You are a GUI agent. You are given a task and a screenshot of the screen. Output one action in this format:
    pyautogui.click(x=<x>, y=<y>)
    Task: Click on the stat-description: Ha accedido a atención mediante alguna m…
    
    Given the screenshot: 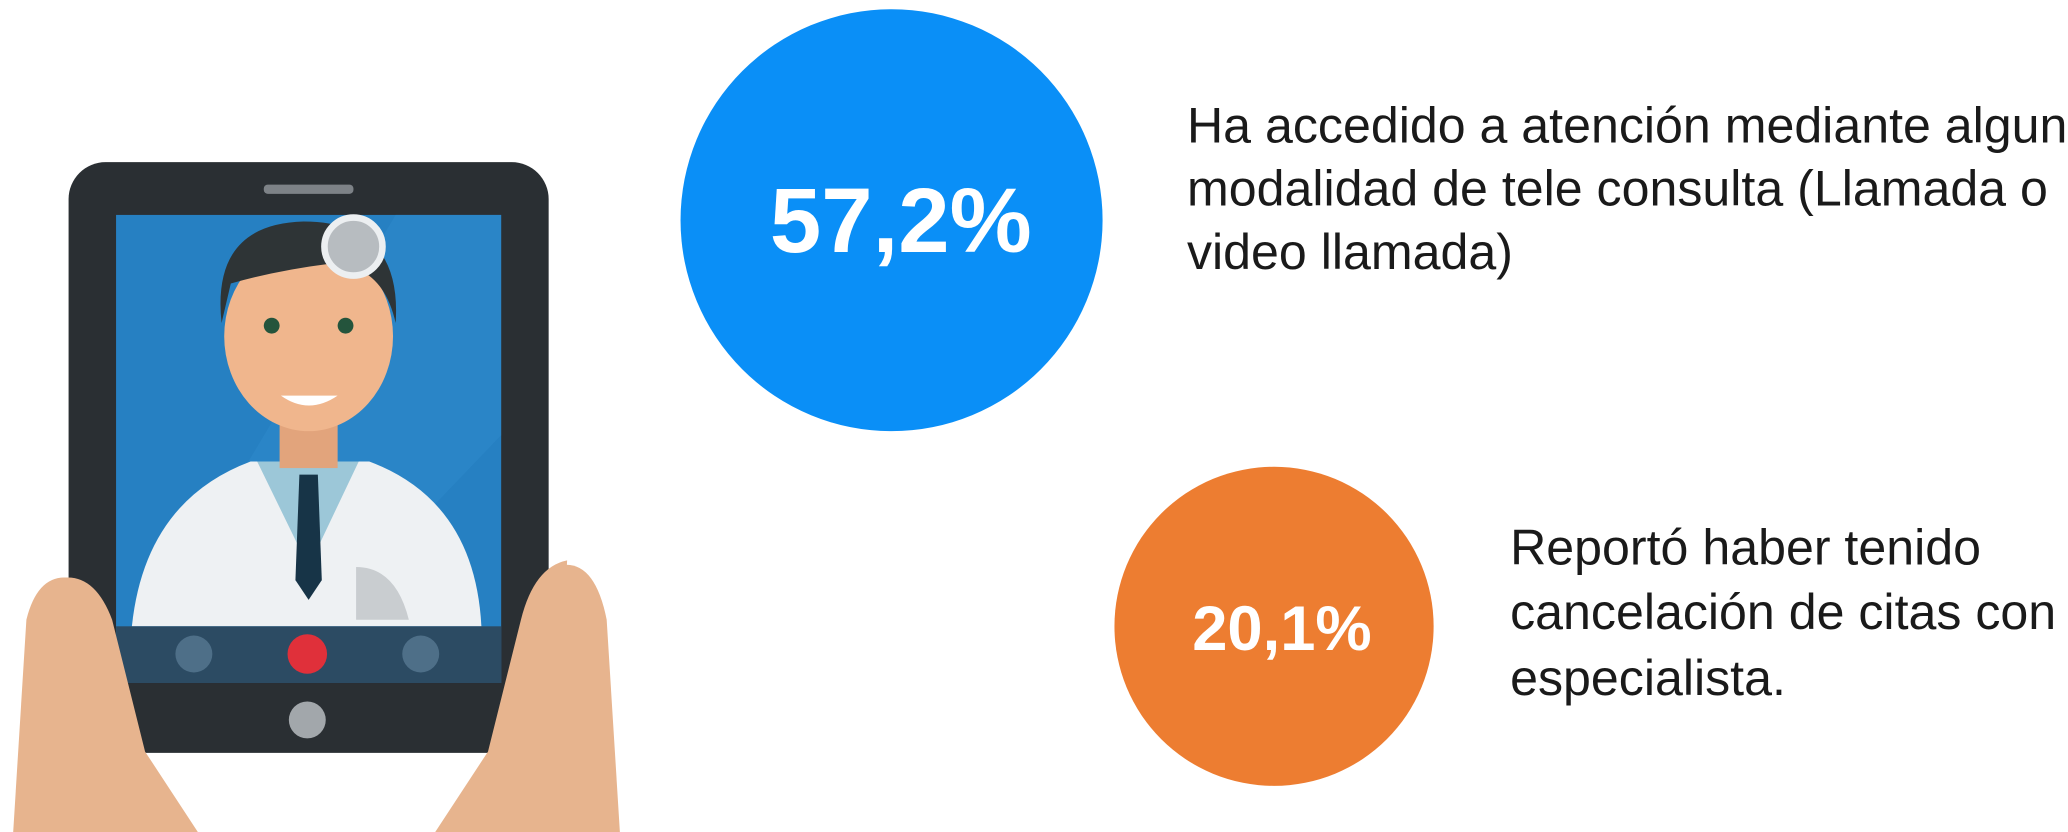 What is the action you would take?
    pyautogui.click(x=1627, y=188)
    